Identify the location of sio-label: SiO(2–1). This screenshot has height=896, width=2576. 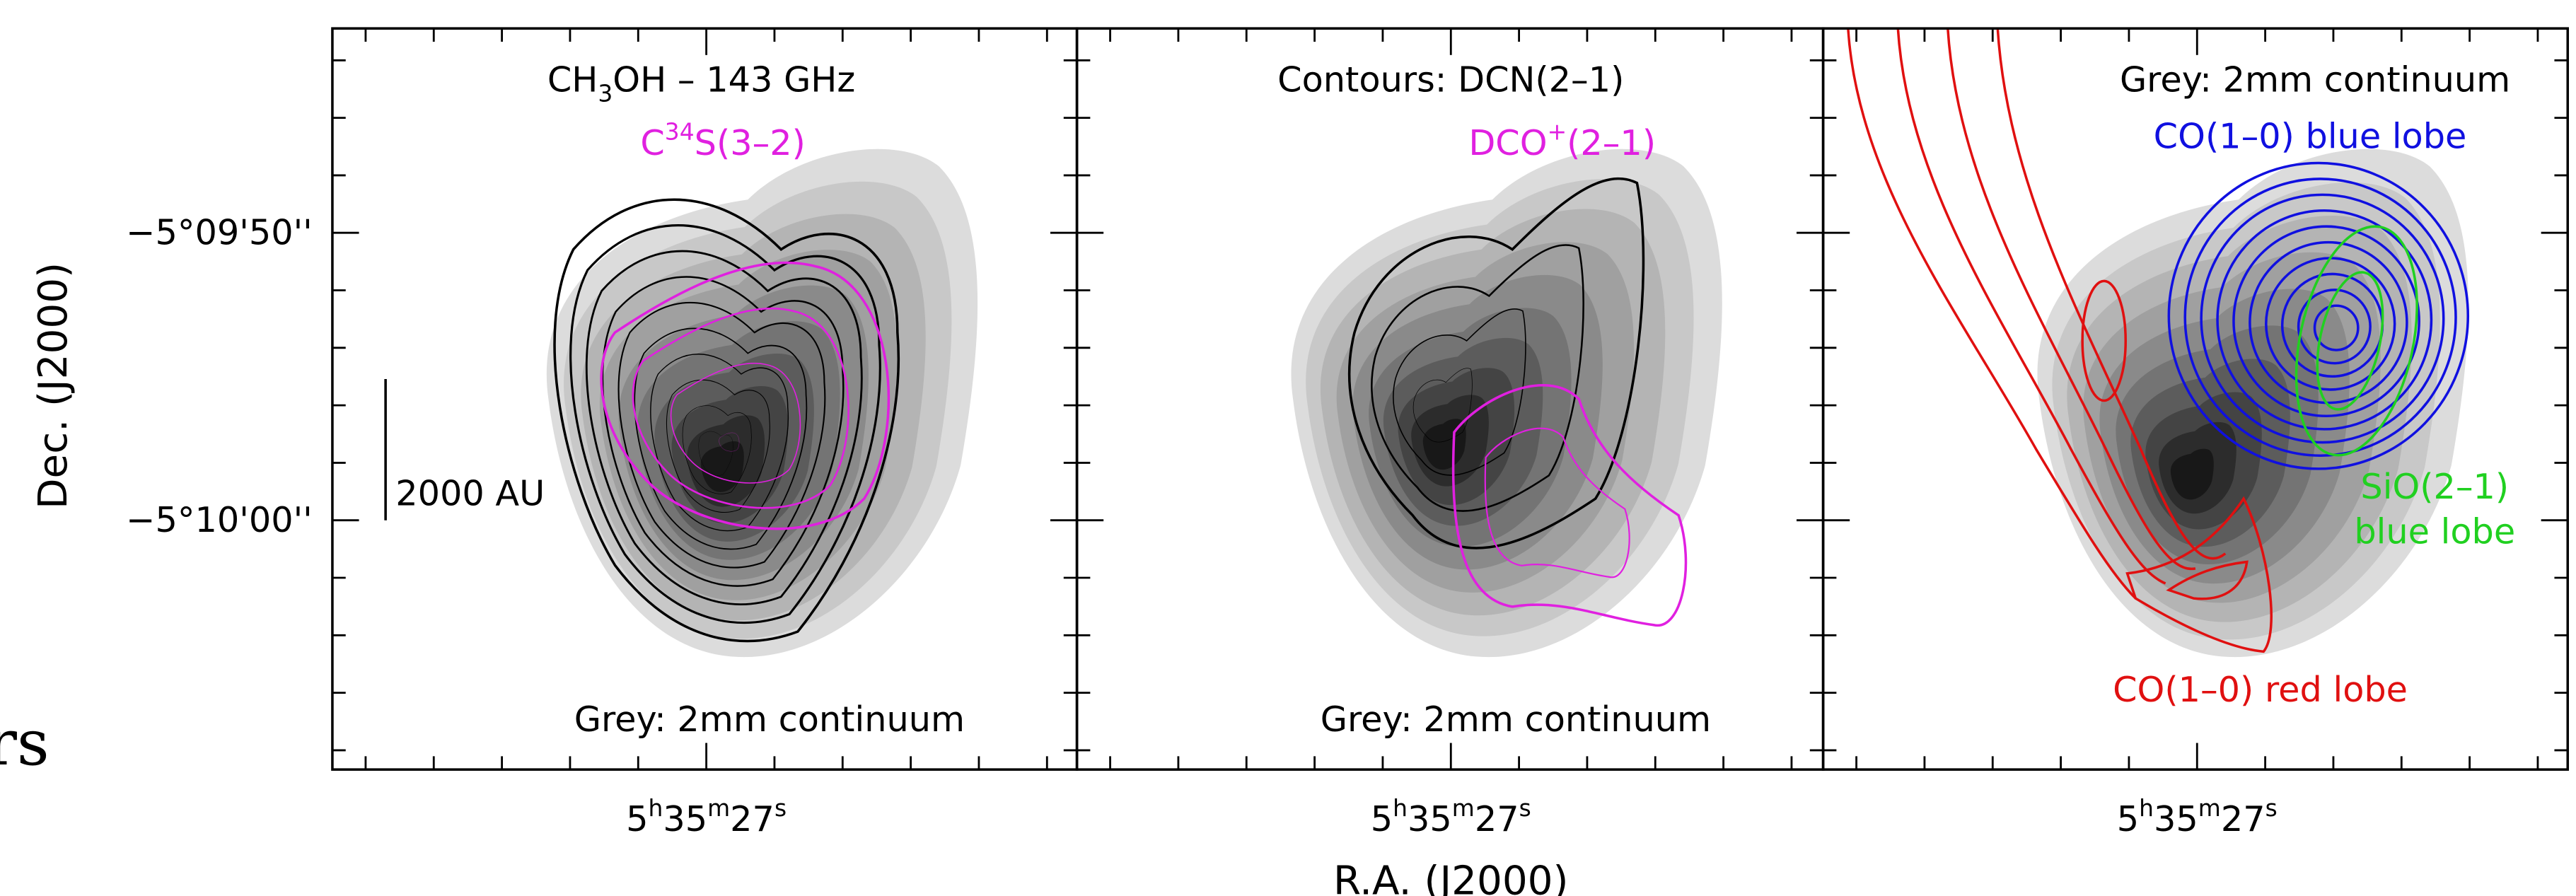
(2434, 486).